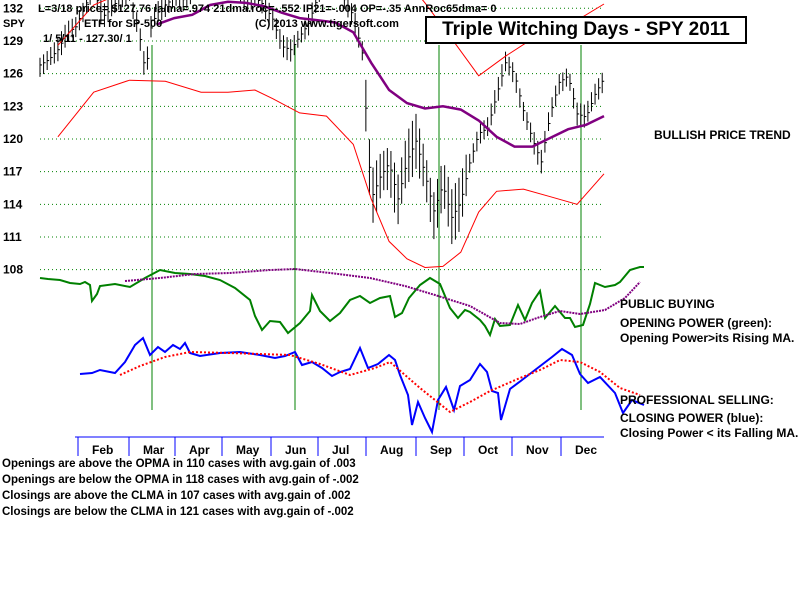  Describe the element at coordinates (709, 433) in the screenshot. I see `closing-power-desc: Closing Power < its Falling MA.` at that location.